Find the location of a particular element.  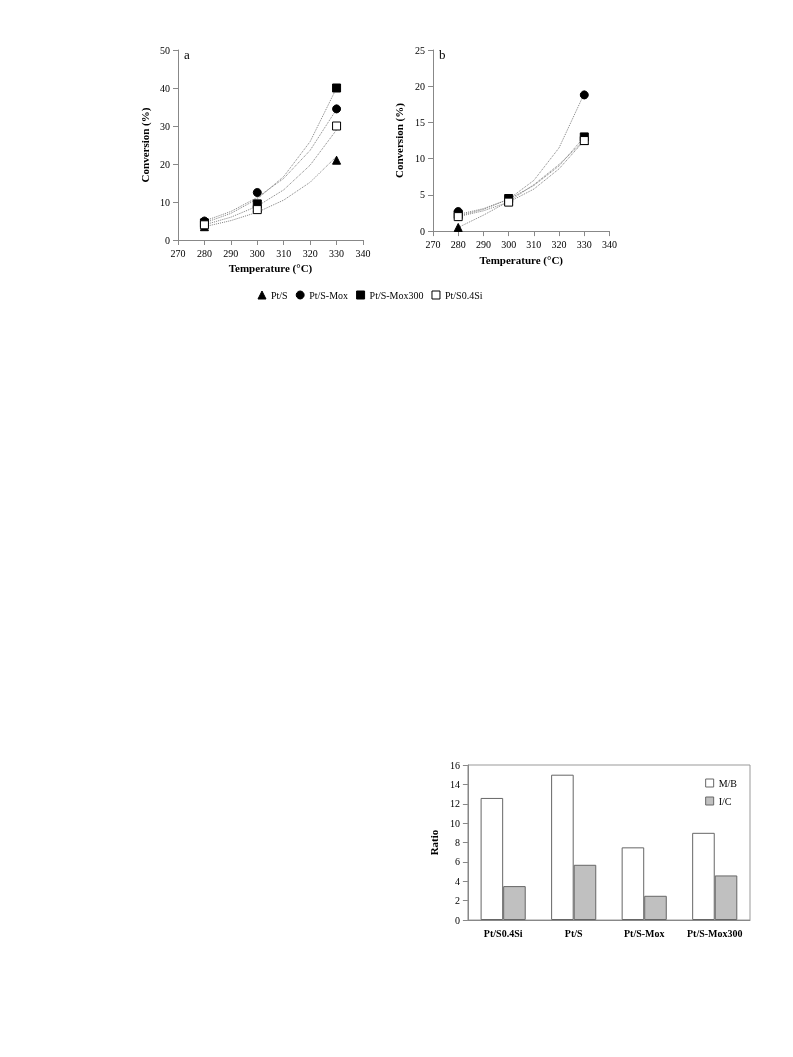

y-tick-label: 6 is located at coordinates (457, 862).